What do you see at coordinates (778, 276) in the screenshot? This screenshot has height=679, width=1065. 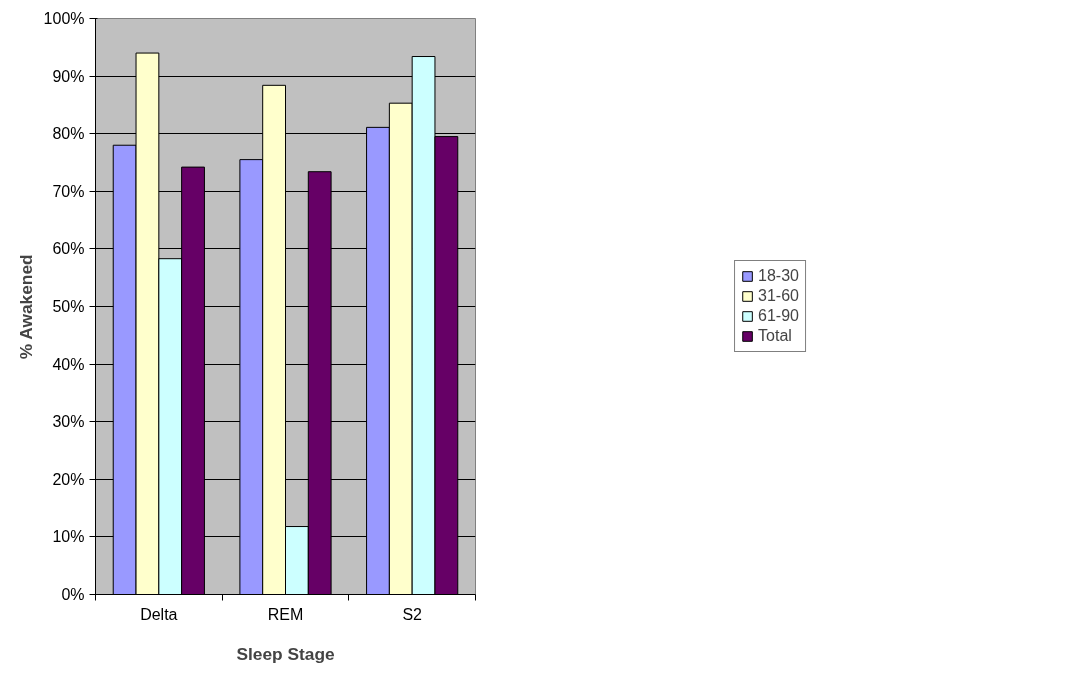 I see `legend-label: 18-30` at bounding box center [778, 276].